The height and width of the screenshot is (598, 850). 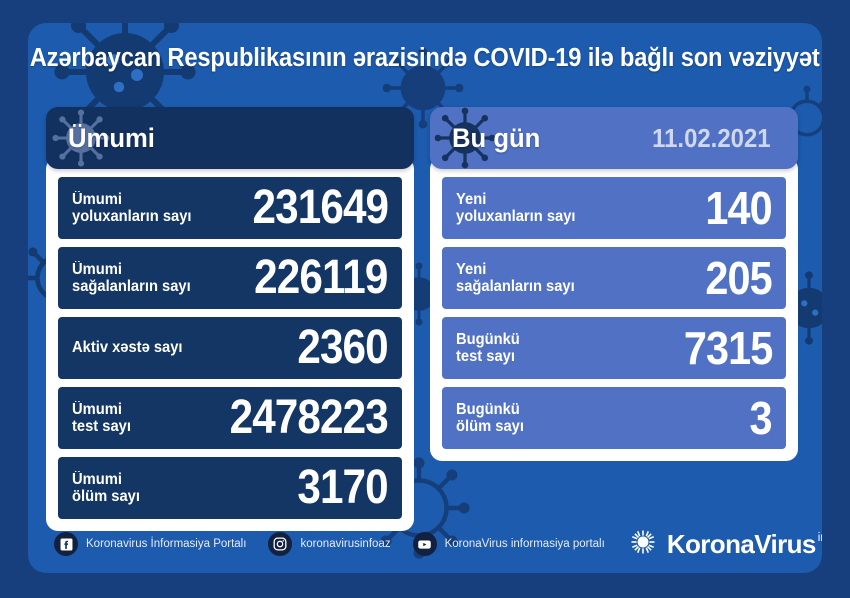 What do you see at coordinates (101, 417) in the screenshot?
I see `stat-label: Ümumi test sayı` at bounding box center [101, 417].